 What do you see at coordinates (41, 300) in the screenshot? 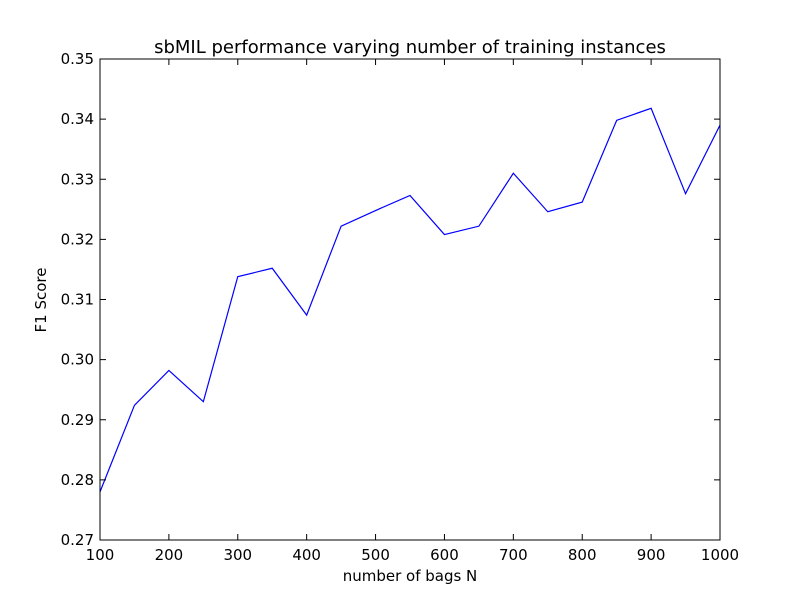
I see `y-axis-label: F1 Score` at bounding box center [41, 300].